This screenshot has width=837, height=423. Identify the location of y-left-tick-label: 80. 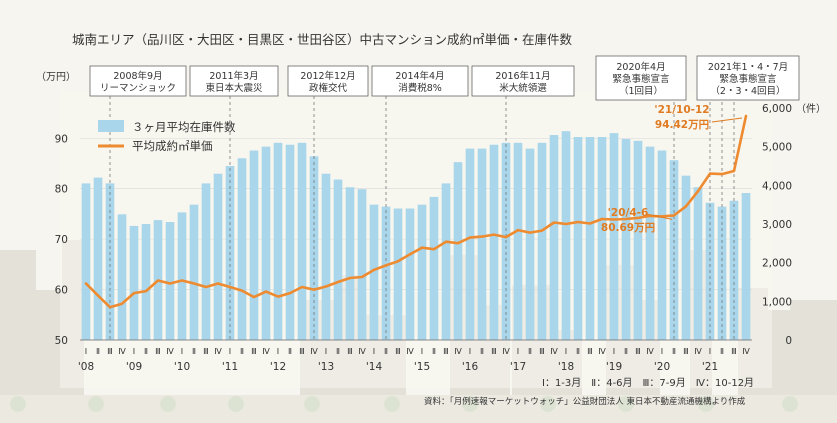
(61, 190).